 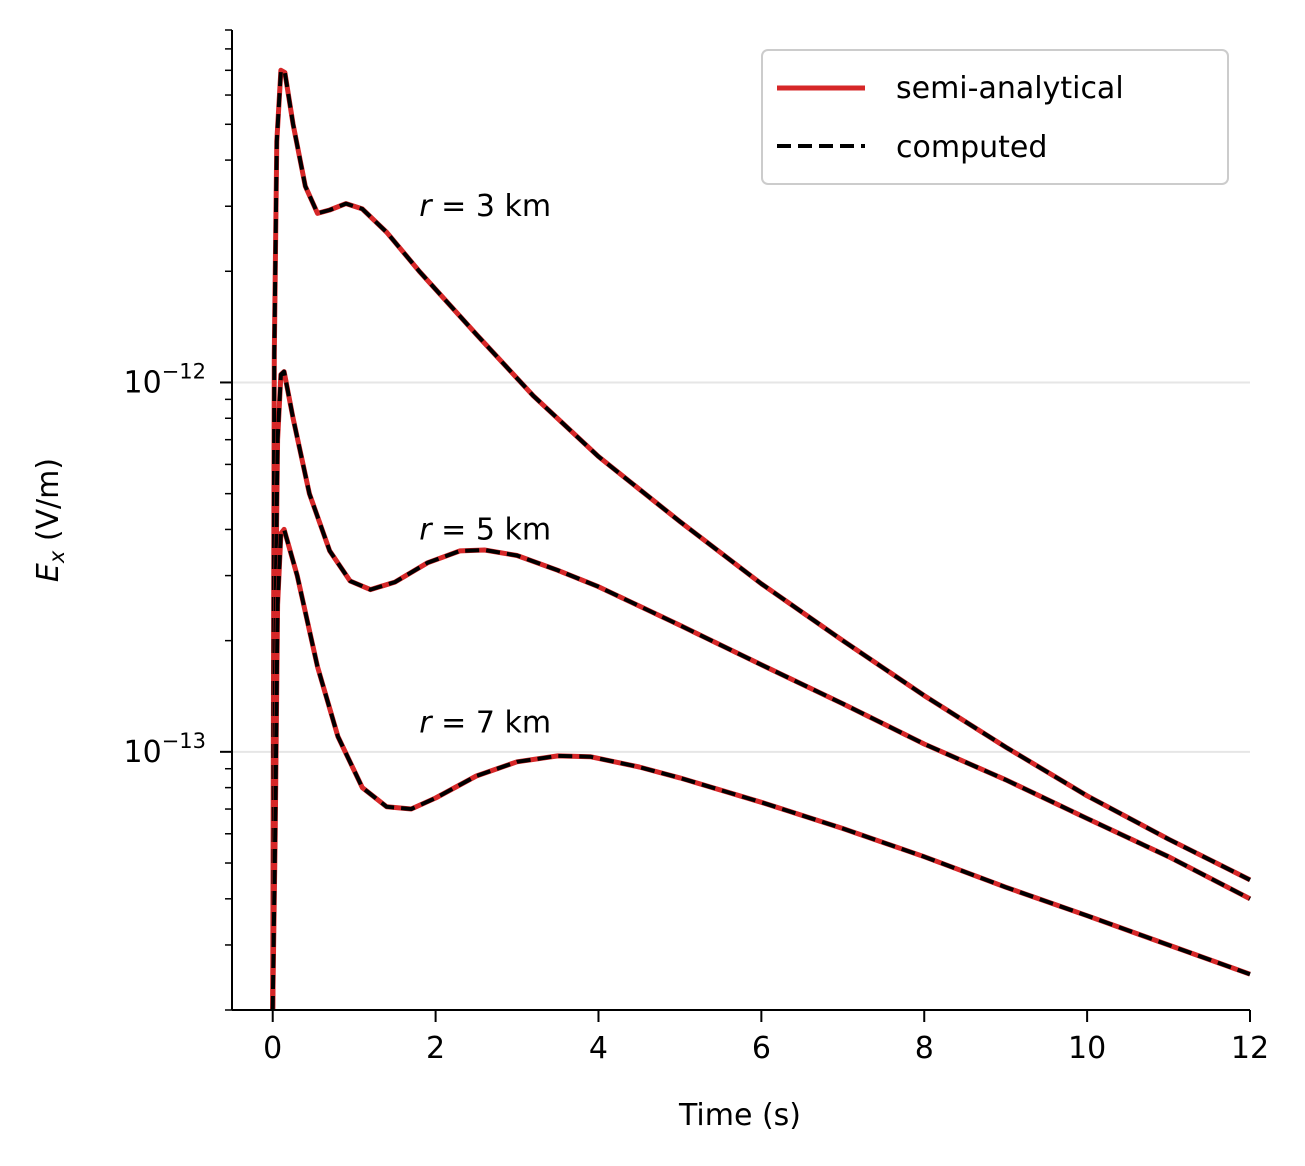 What do you see at coordinates (485, 464) in the screenshot?
I see `curve-annotations: r = 3 km r = 5 km r = 7 km` at bounding box center [485, 464].